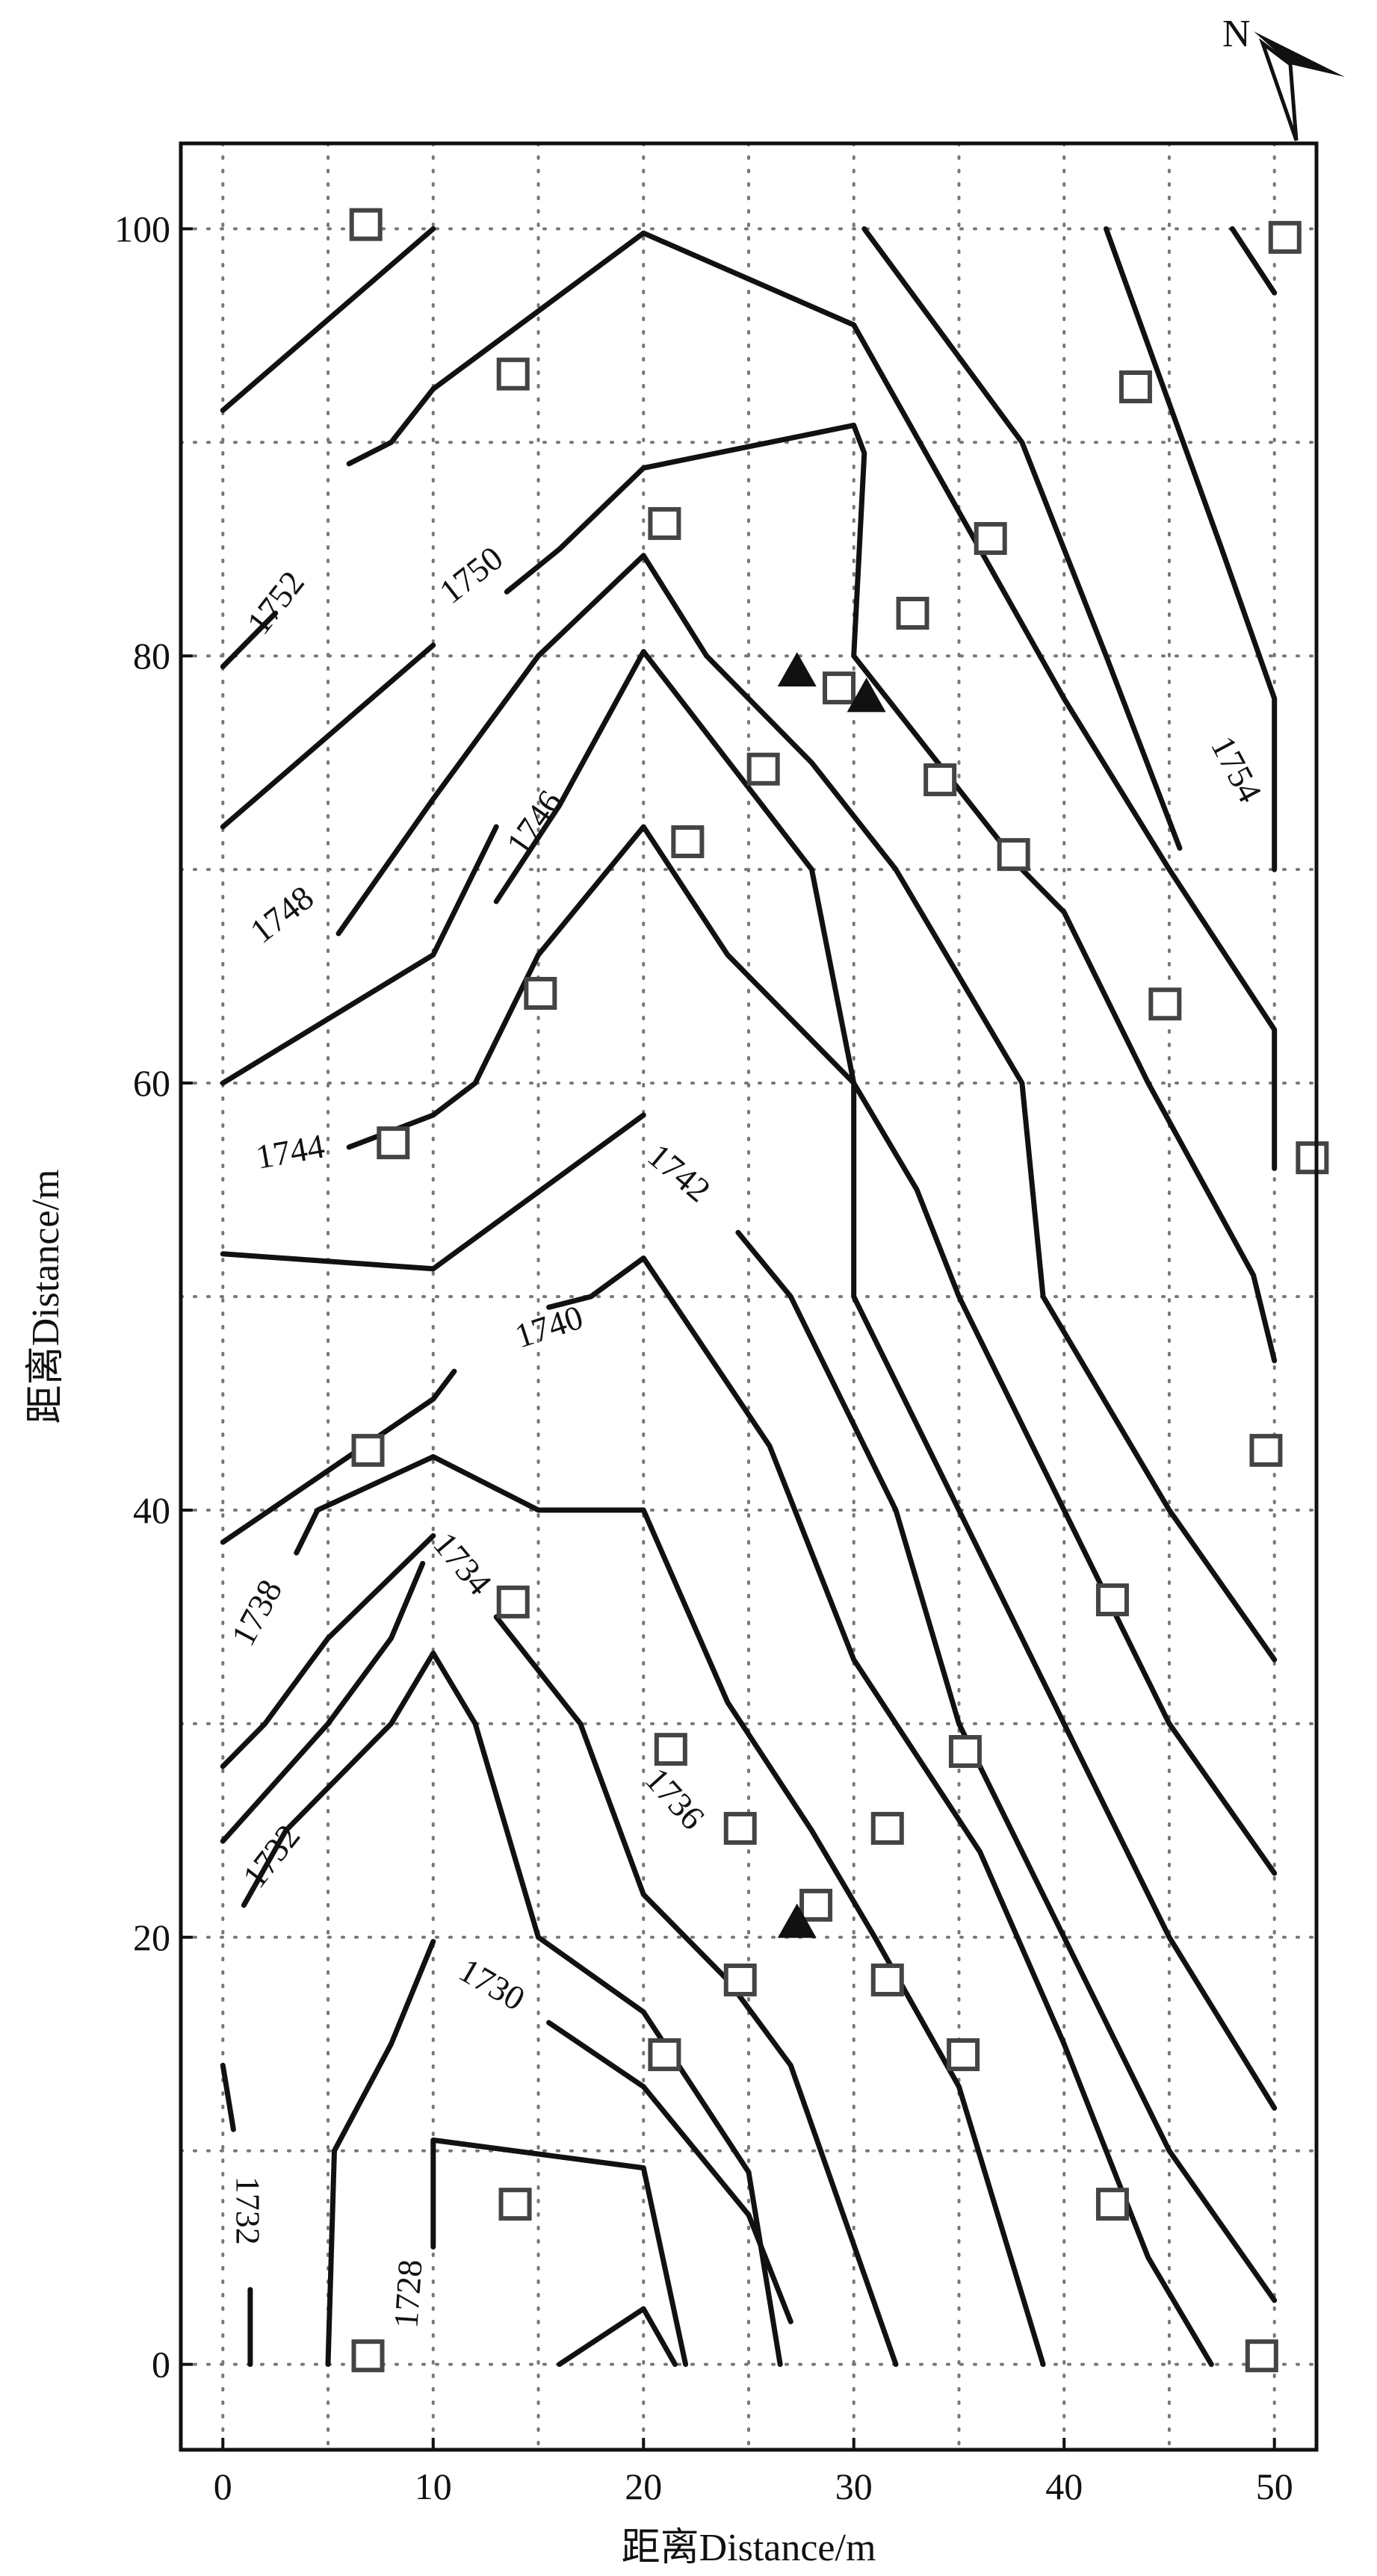 This screenshot has height=2576, width=1377. Describe the element at coordinates (433, 2486) in the screenshot. I see `x-tick-label: 10` at that location.